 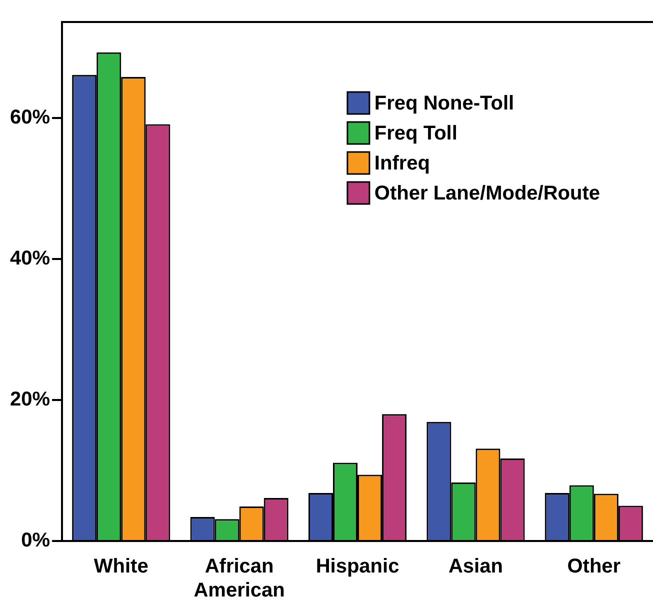 What do you see at coordinates (239, 579) in the screenshot?
I see `x-tick-label: African American` at bounding box center [239, 579].